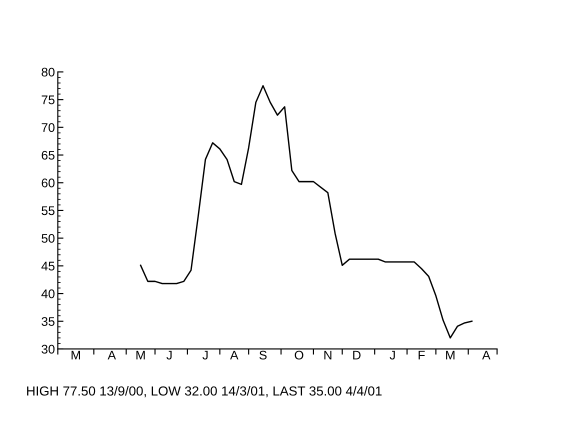 Image resolution: width=578 pixels, height=423 pixels. I want to click on y-tick-label: 80, so click(48, 72).